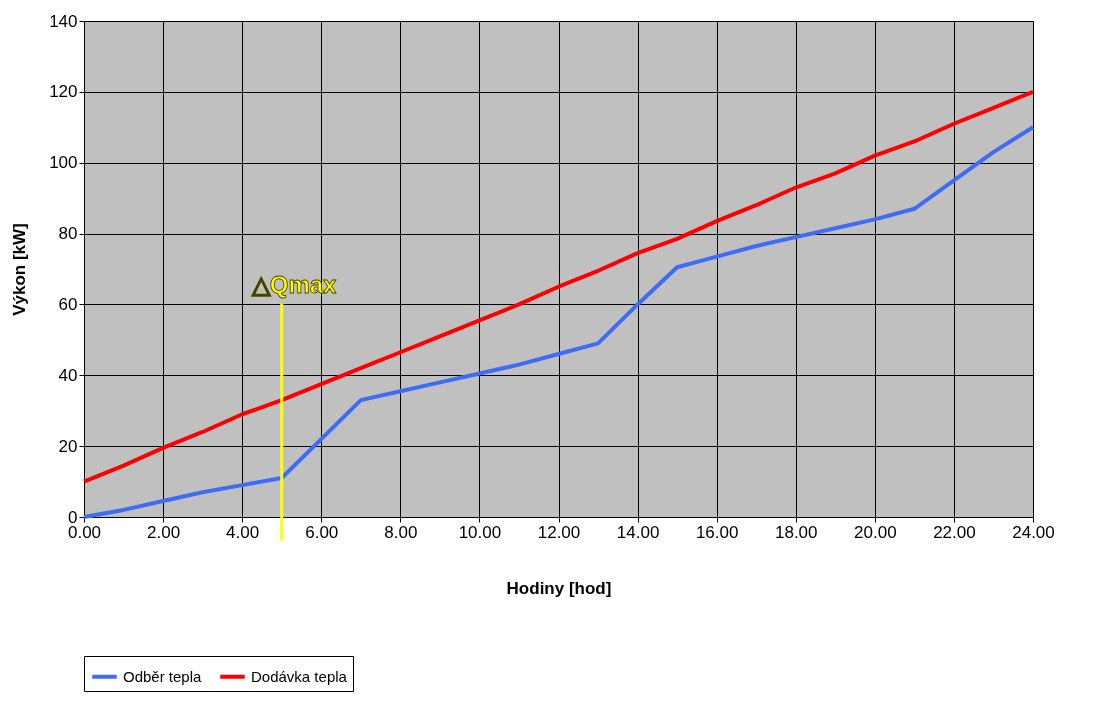 This screenshot has height=709, width=1106. Describe the element at coordinates (68, 304) in the screenshot. I see `y-tick-label: 60` at that location.